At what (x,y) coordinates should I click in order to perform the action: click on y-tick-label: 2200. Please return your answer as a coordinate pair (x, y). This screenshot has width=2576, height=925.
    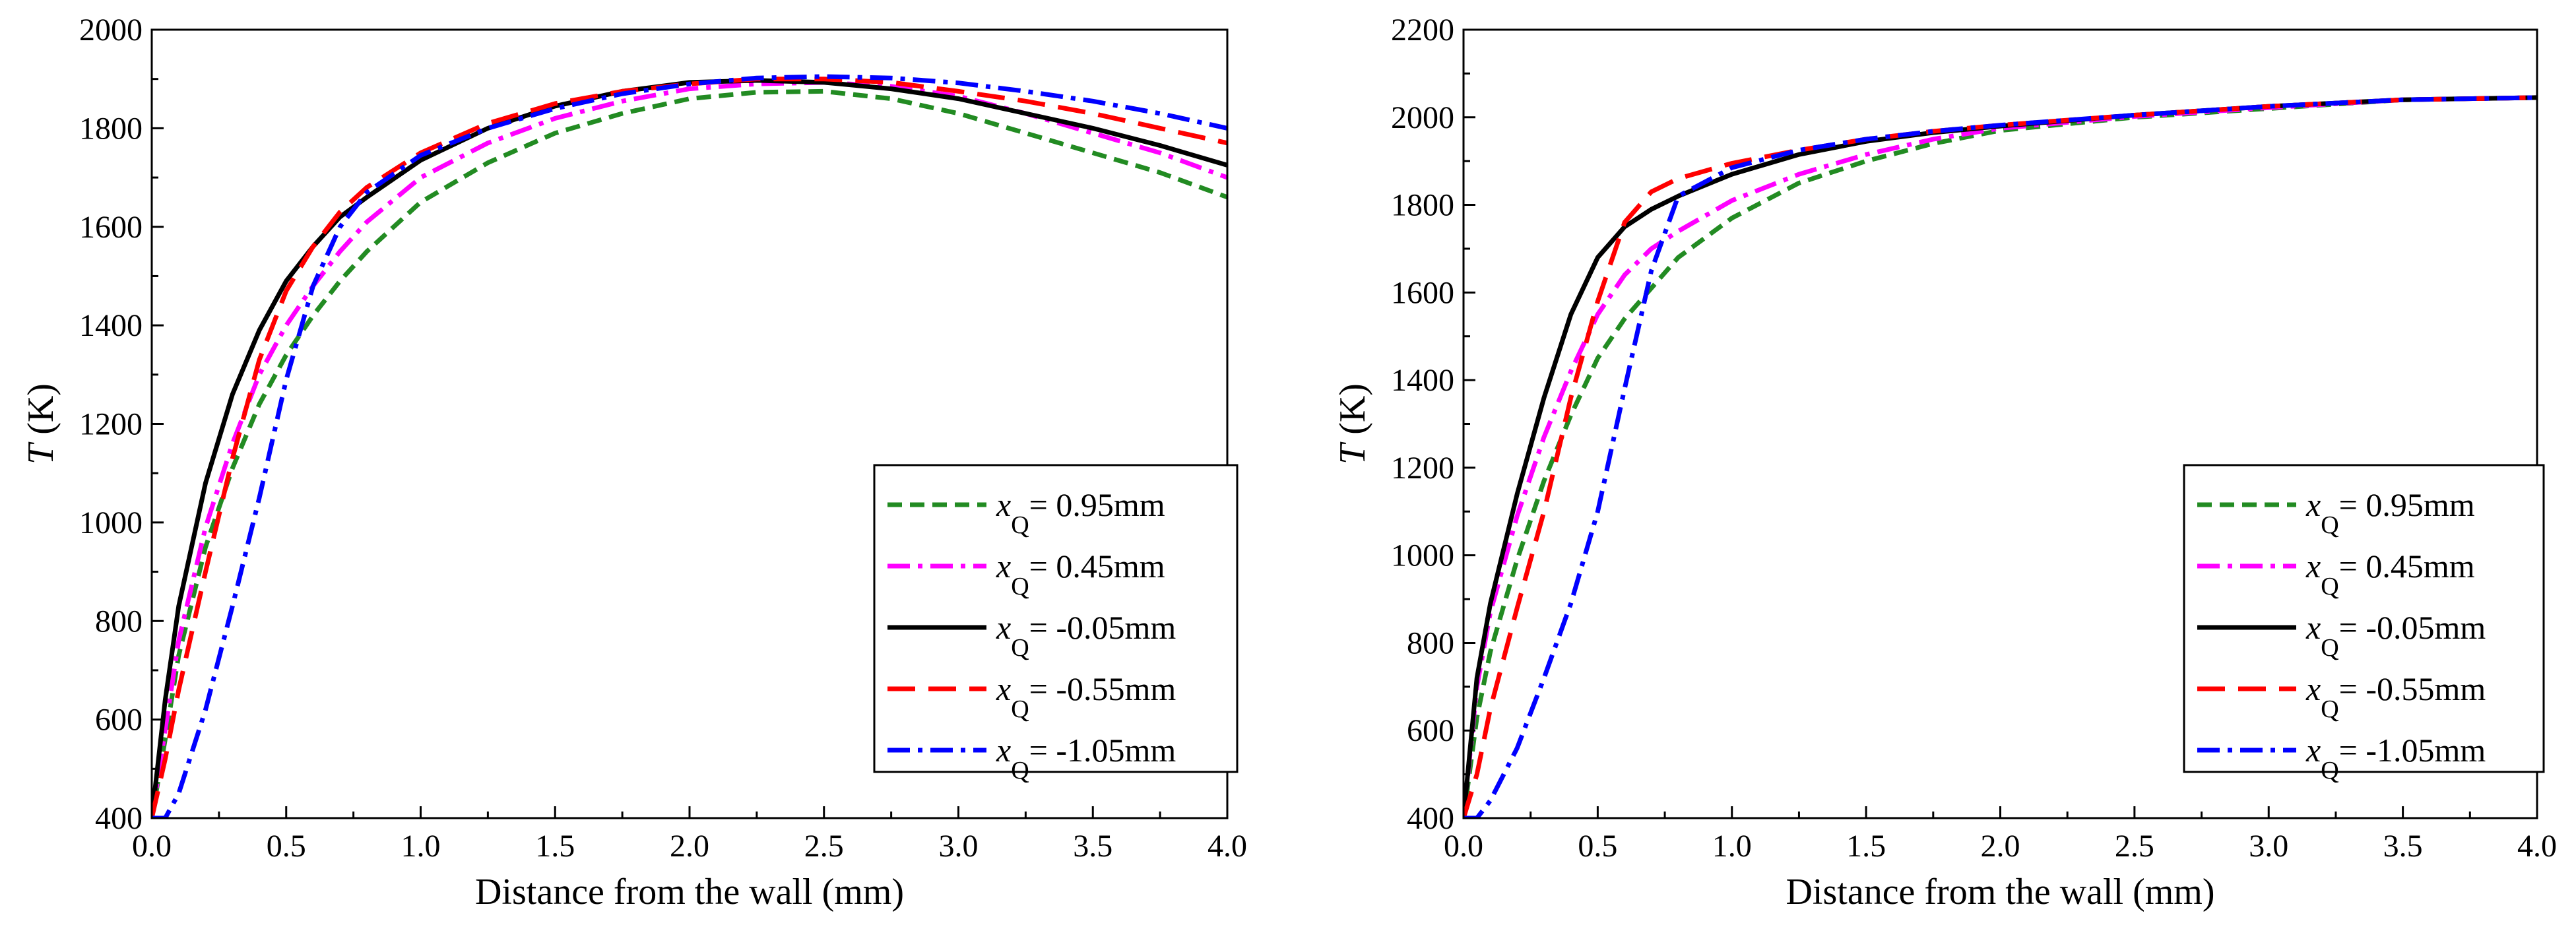
    Looking at the image, I should click on (1423, 30).